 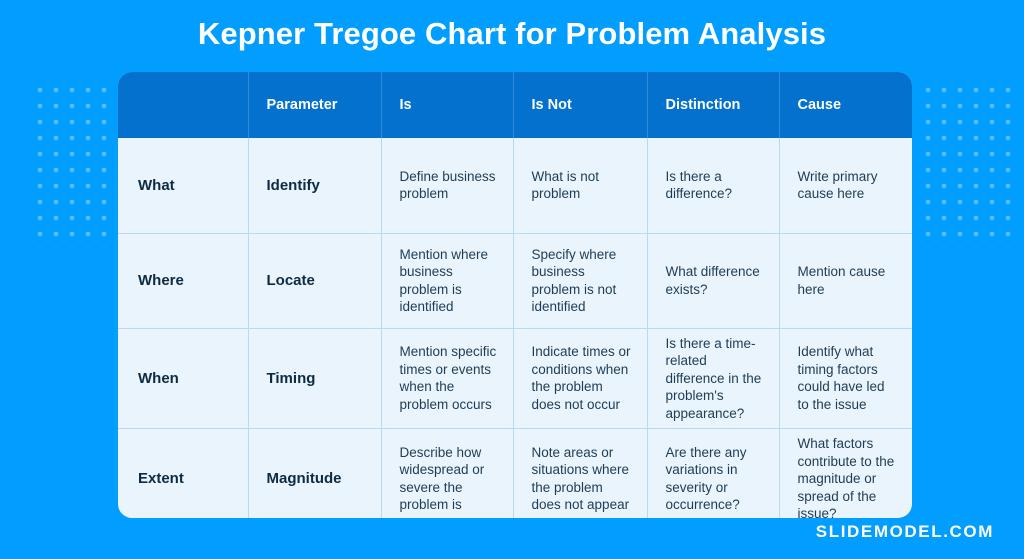 I want to click on column-header-distinction: Distinction, so click(x=713, y=105).